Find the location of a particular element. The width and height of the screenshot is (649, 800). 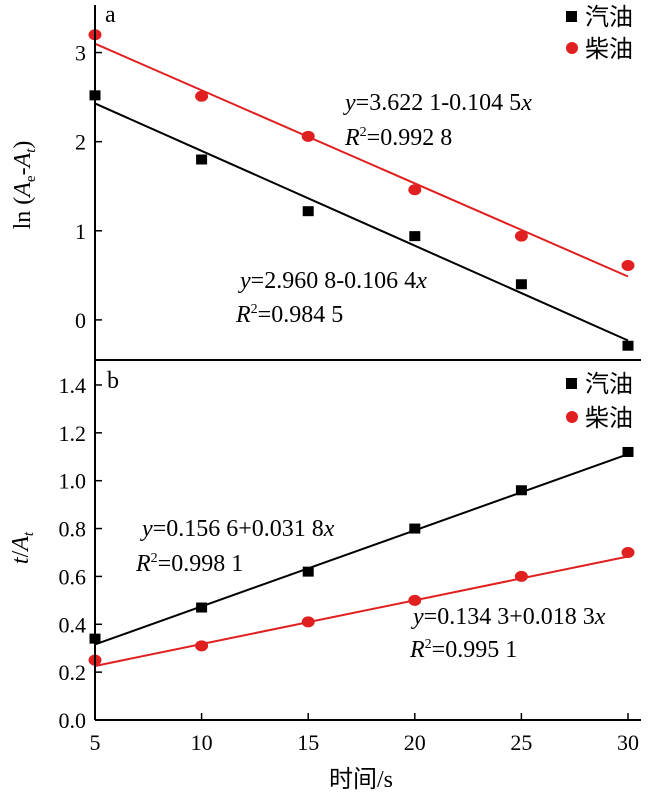

panel-a-y-ticks: 0 1 2 3 is located at coordinates (88, 187).